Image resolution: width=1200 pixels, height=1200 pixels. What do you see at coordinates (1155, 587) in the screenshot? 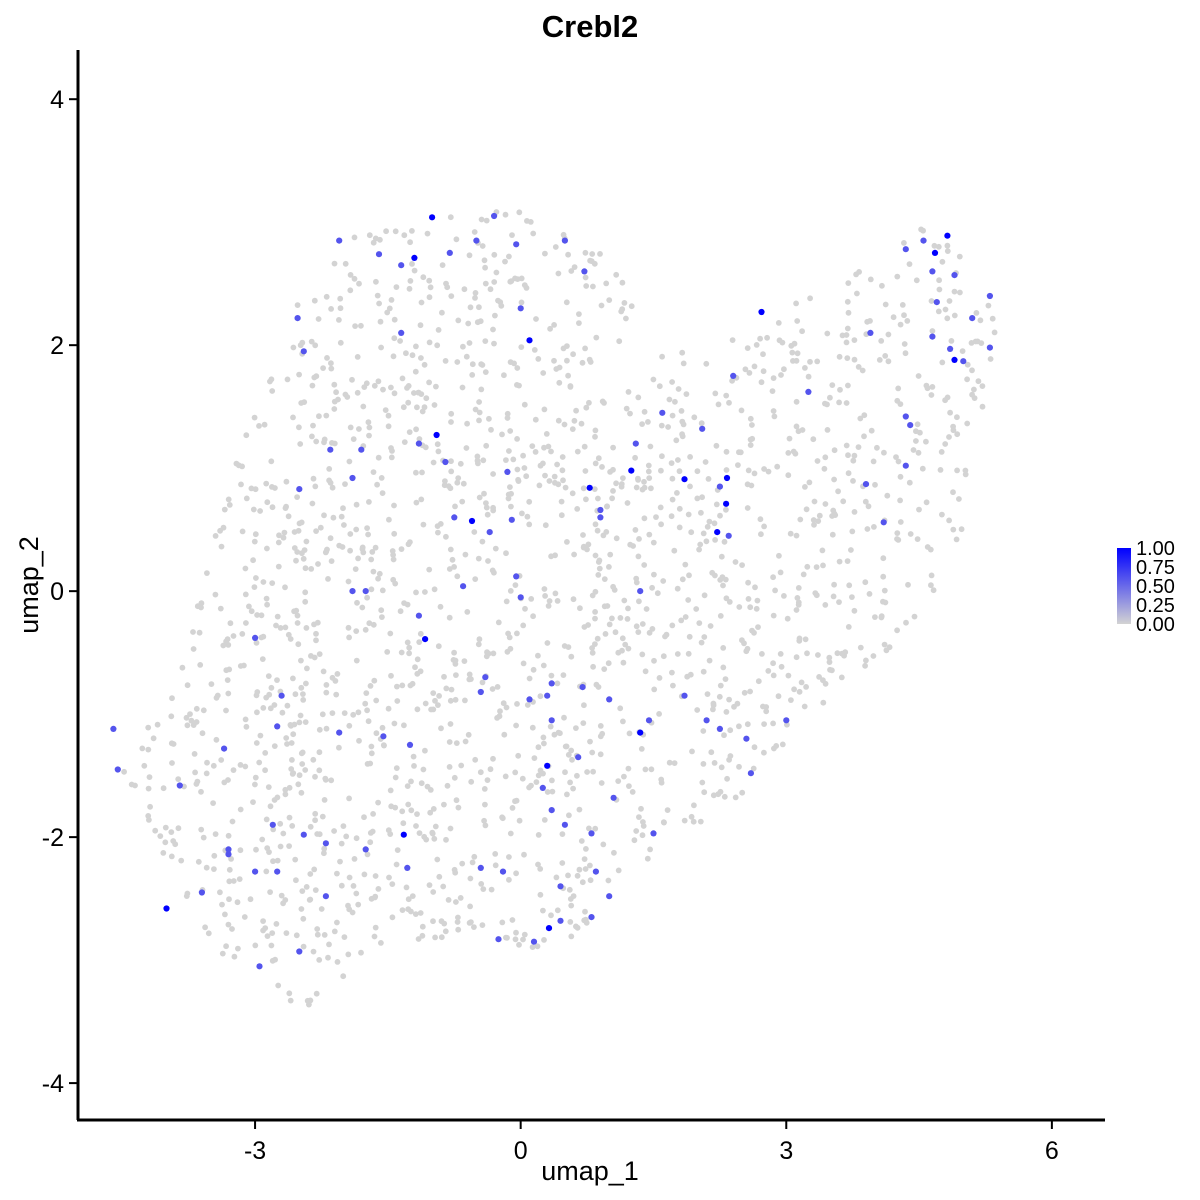
I see `legend-label: 0.50` at bounding box center [1155, 587].